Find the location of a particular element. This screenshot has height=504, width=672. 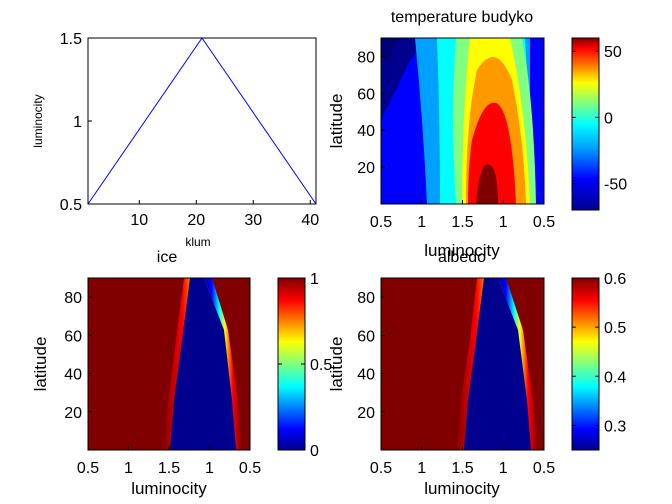

ice-x-ticks: 0.5 1 1.5 1 0.5 is located at coordinates (169, 461).